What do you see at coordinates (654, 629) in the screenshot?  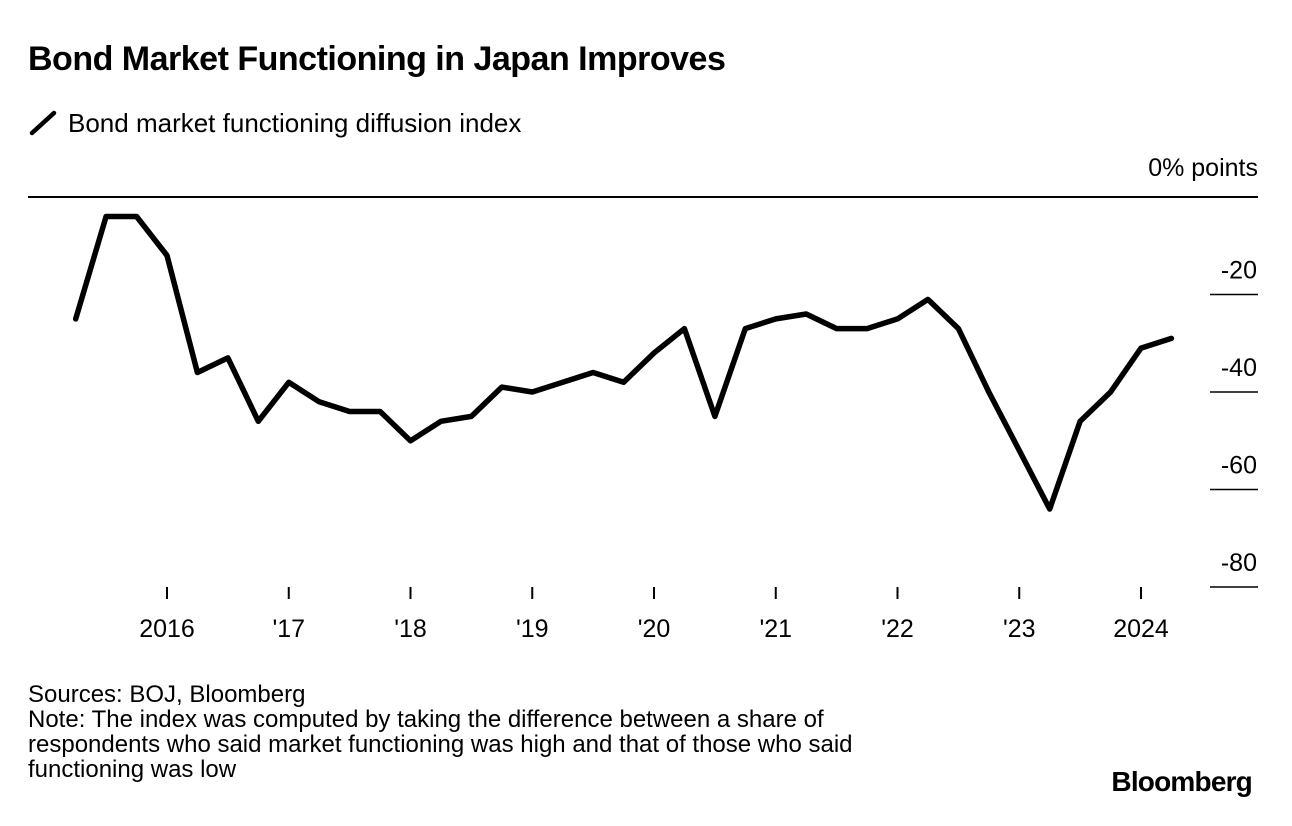 I see `x-tick-label: '20` at bounding box center [654, 629].